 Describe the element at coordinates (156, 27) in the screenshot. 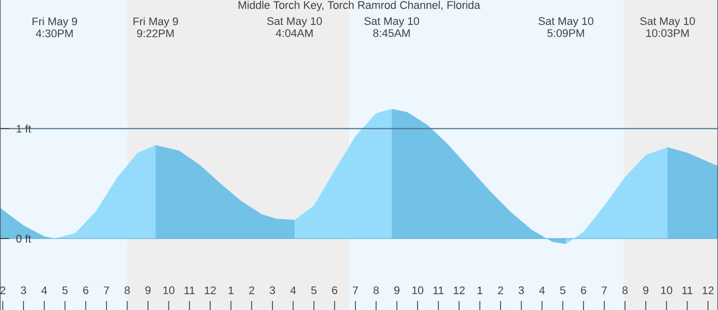

I see `annotation: Fri May 9 9:22PM` at that location.